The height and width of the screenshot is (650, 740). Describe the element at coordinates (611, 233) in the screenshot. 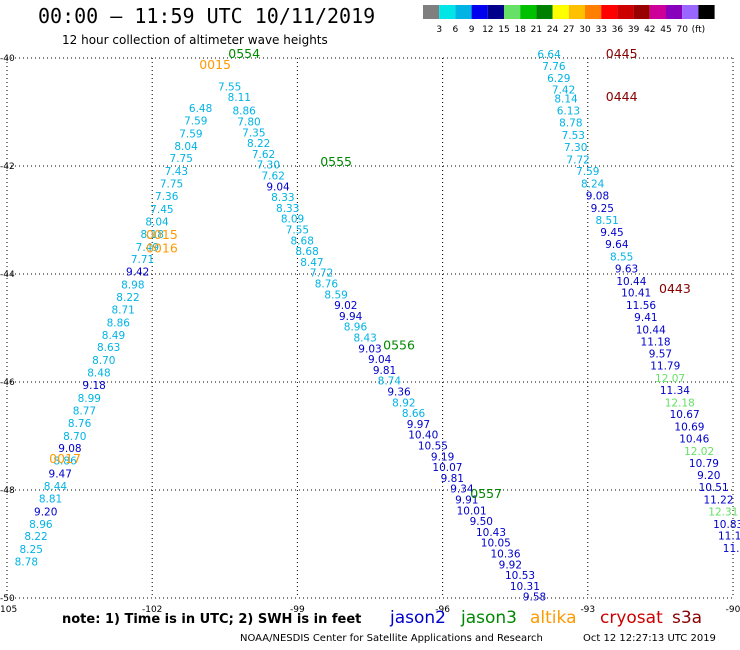

I see `wave-height-label: 9.45` at that location.